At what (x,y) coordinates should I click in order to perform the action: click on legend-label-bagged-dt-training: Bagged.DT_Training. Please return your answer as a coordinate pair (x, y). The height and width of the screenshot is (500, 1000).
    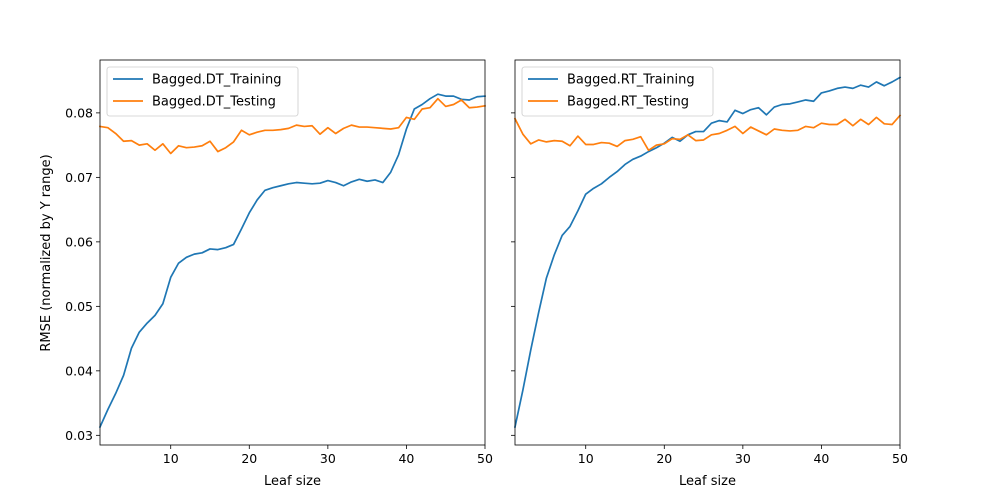
    Looking at the image, I should click on (217, 80).